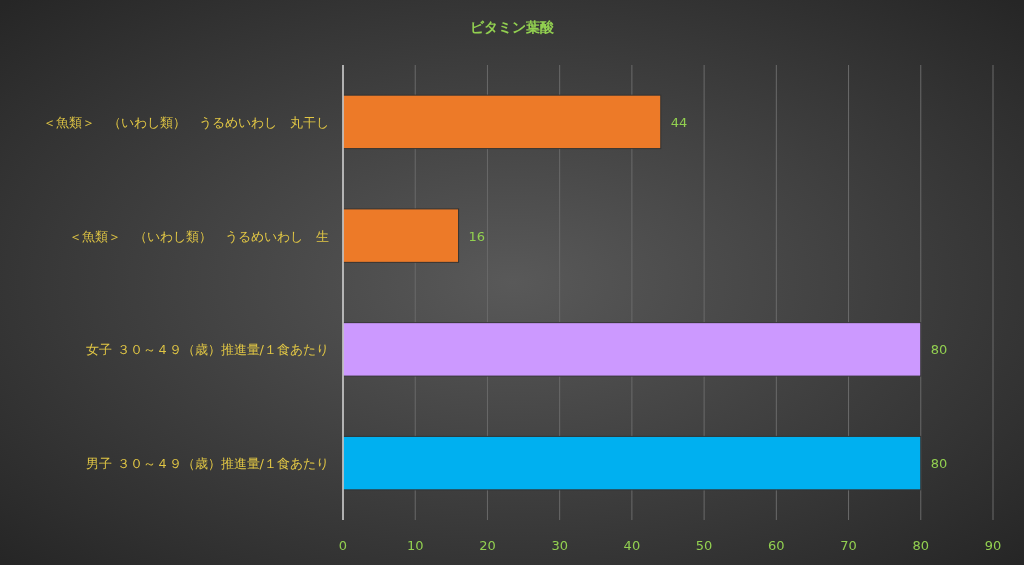 The image size is (1024, 565). I want to click on x-tick-label: 80, so click(921, 545).